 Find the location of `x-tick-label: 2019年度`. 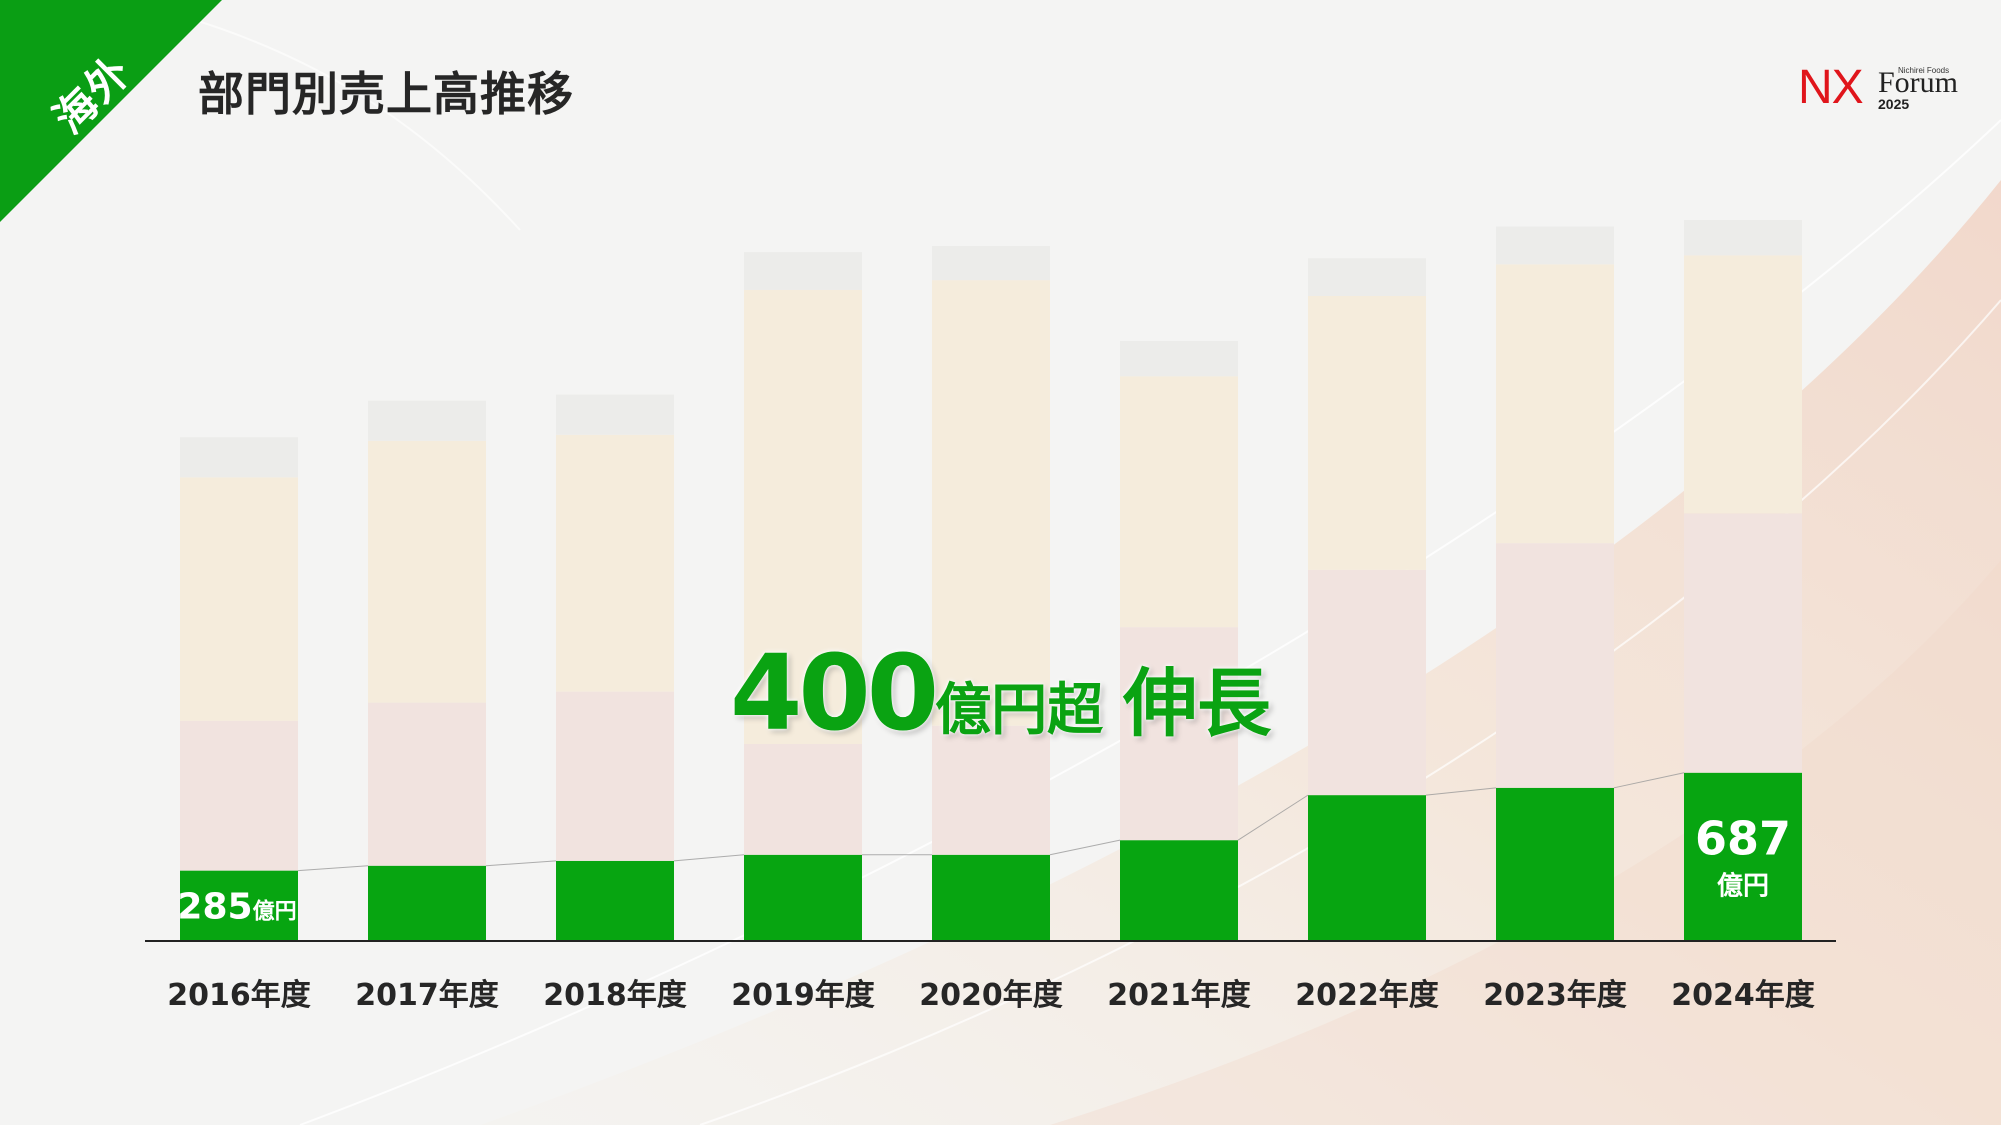

x-tick-label: 2019年度 is located at coordinates (803, 995).